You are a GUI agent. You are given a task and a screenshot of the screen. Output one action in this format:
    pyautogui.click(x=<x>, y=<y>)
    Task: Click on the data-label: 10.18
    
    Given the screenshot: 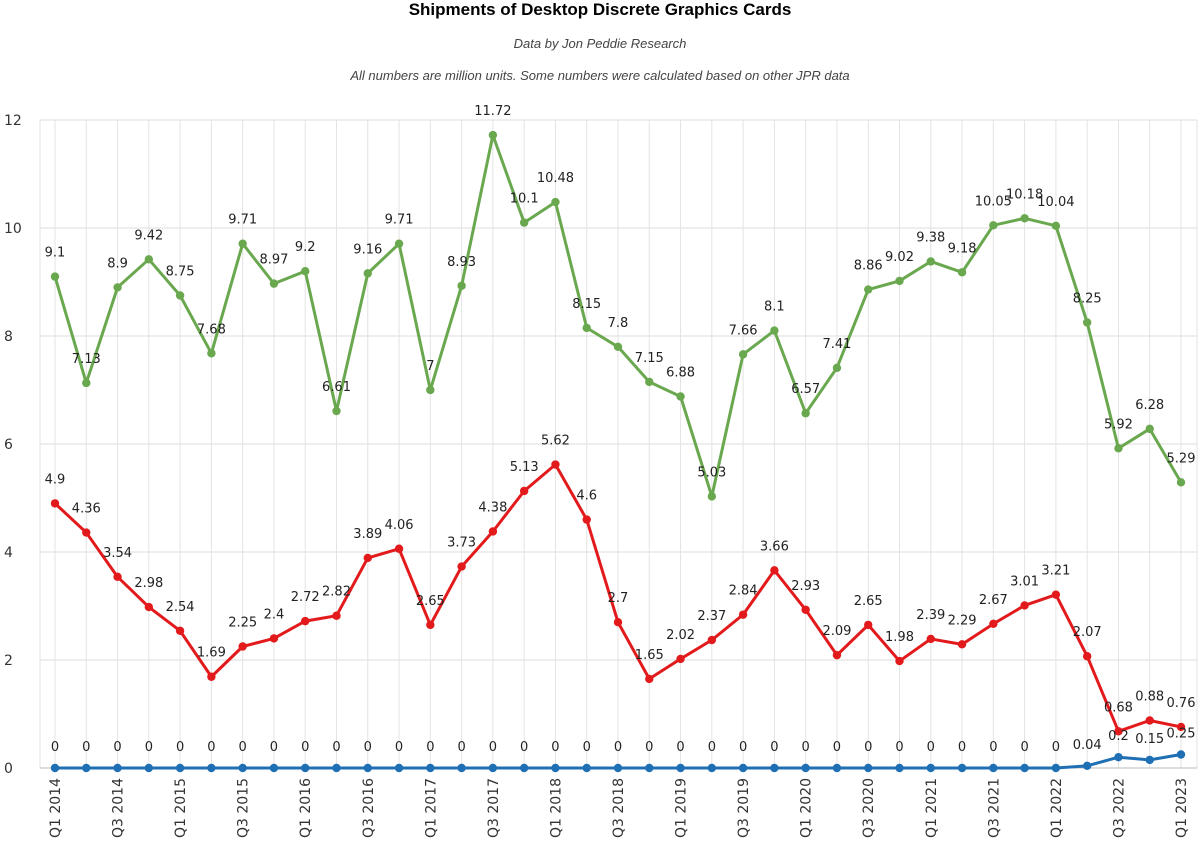 What is the action you would take?
    pyautogui.click(x=1024, y=194)
    